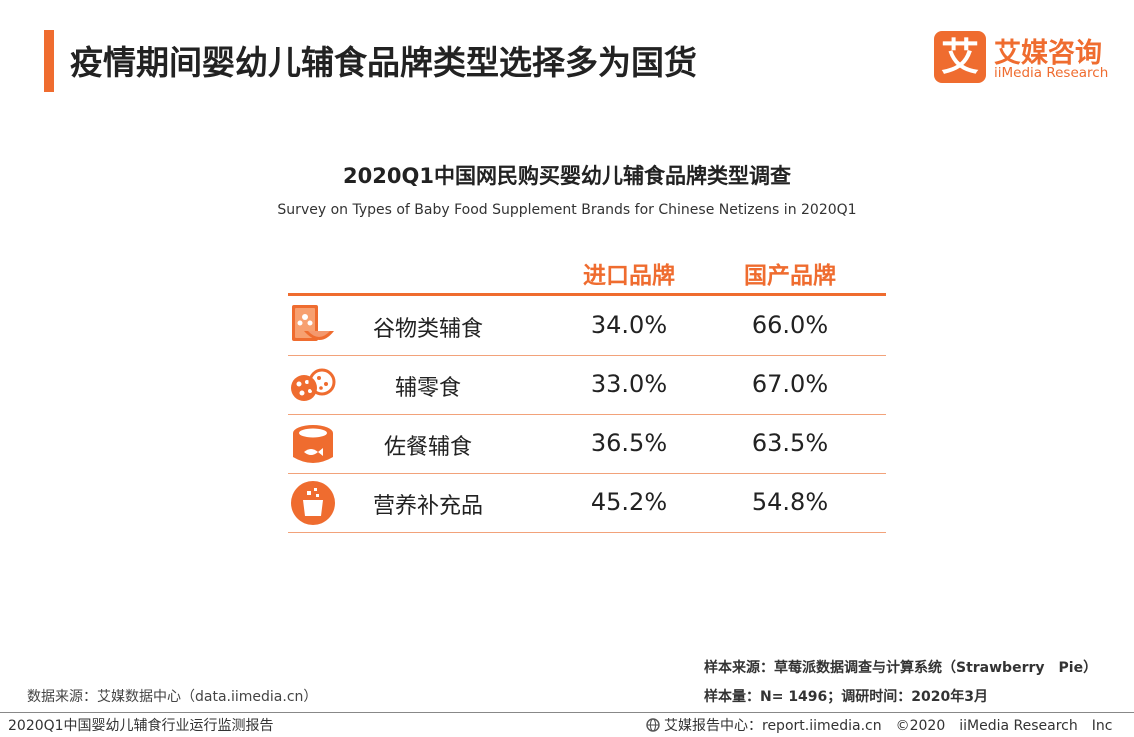 This screenshot has height=737, width=1134. What do you see at coordinates (587, 326) in the screenshot?
I see `table-row: 谷物类辅食 34.0% 66.0%` at bounding box center [587, 326].